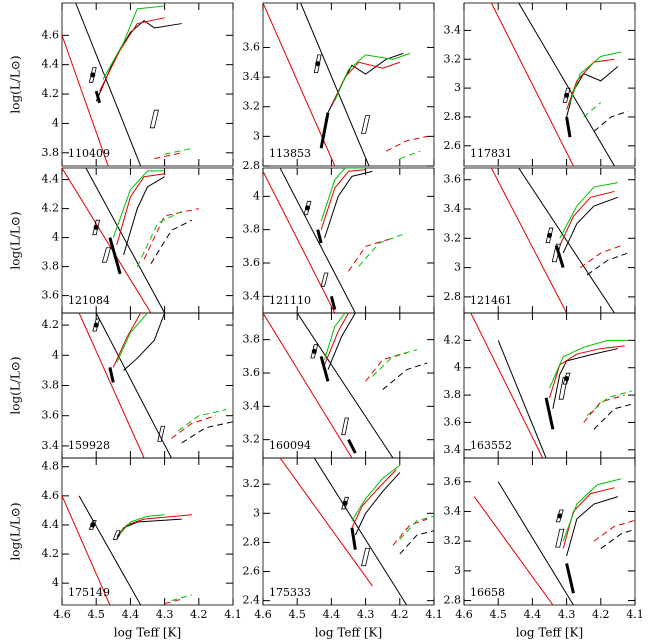 The height and width of the screenshot is (642, 667). Describe the element at coordinates (131, 614) in the screenshot. I see `x-tick-label: 4.4` at that location.